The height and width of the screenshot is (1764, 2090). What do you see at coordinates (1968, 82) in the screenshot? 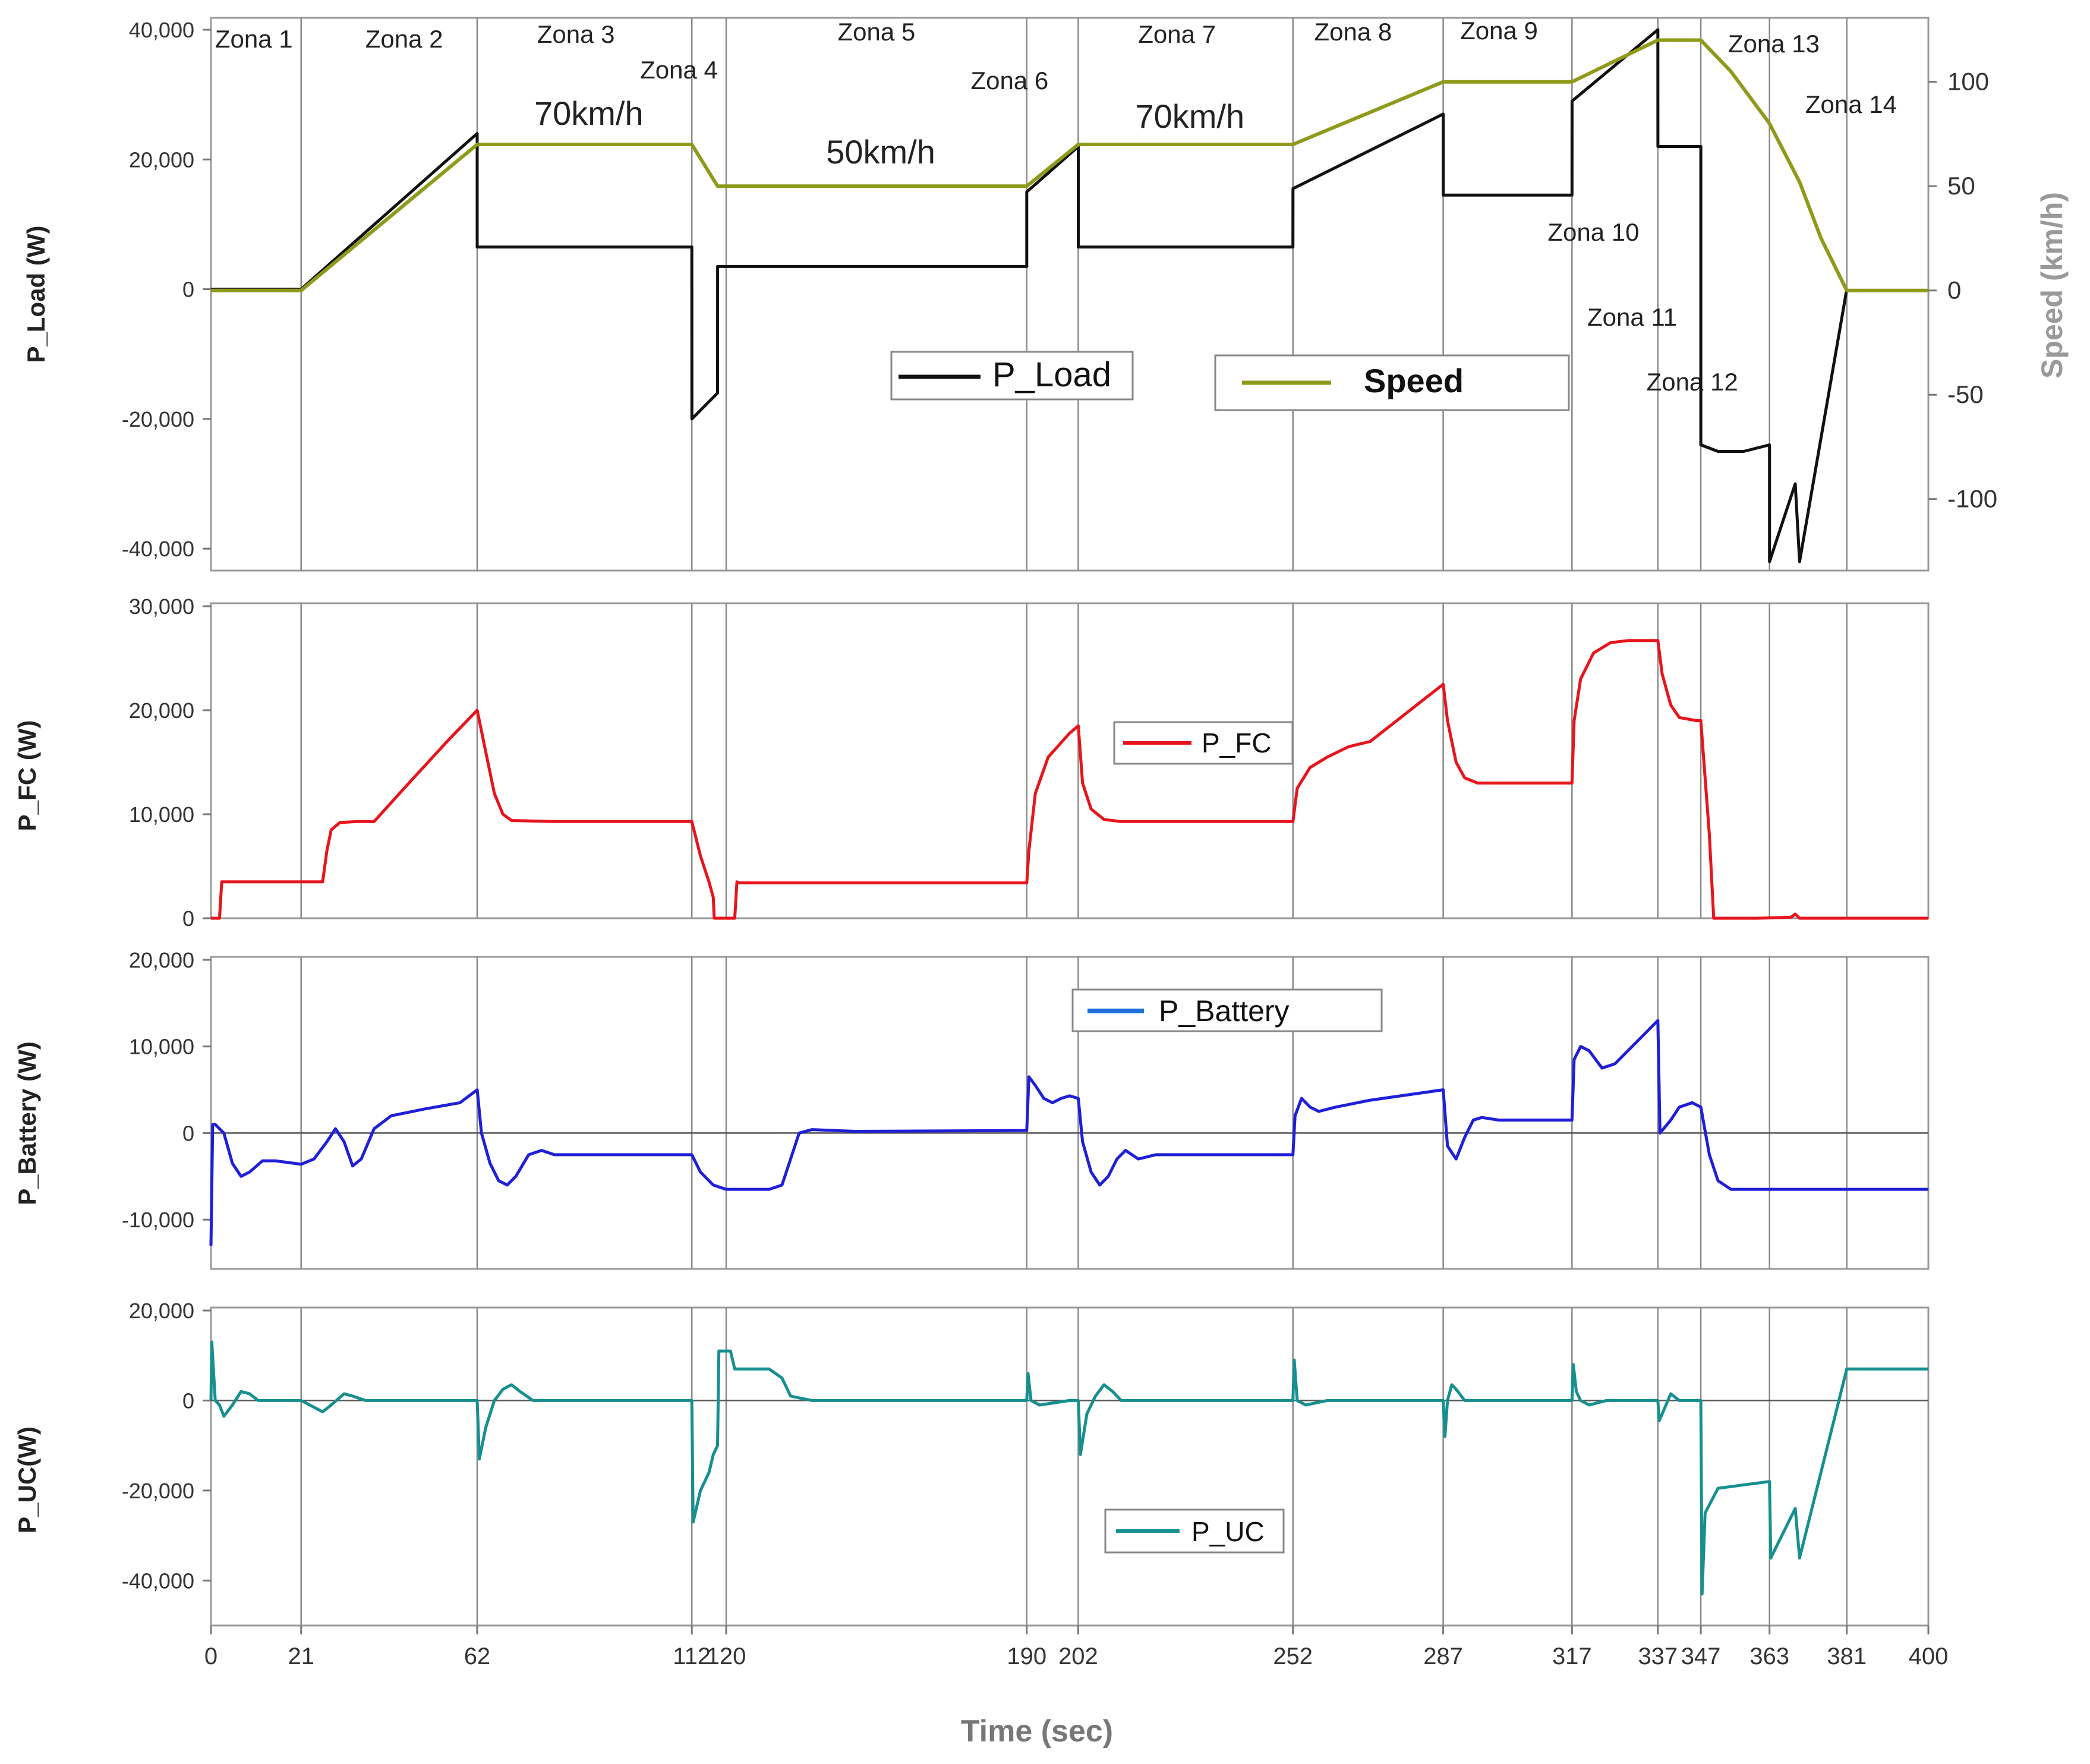
I see `y2-tick-label: 100` at bounding box center [1968, 82].